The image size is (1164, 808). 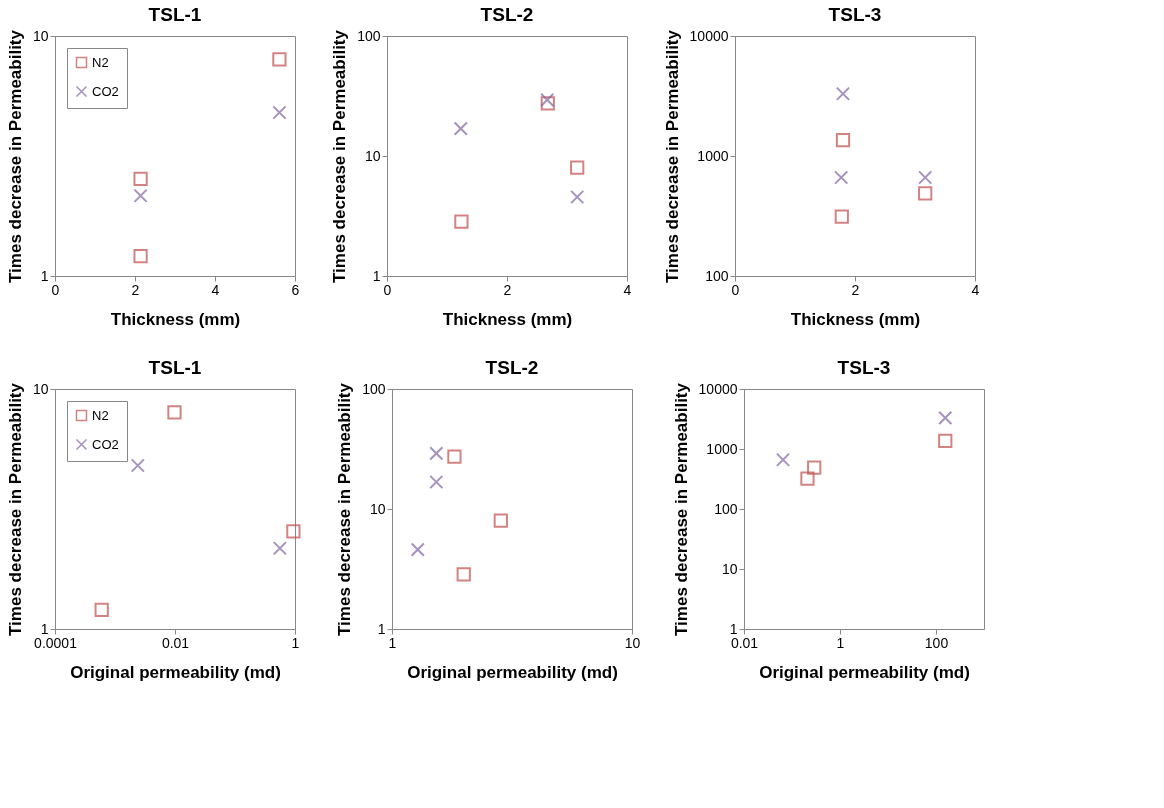 What do you see at coordinates (295, 289) in the screenshot?
I see `x-tick-label: 6` at bounding box center [295, 289].